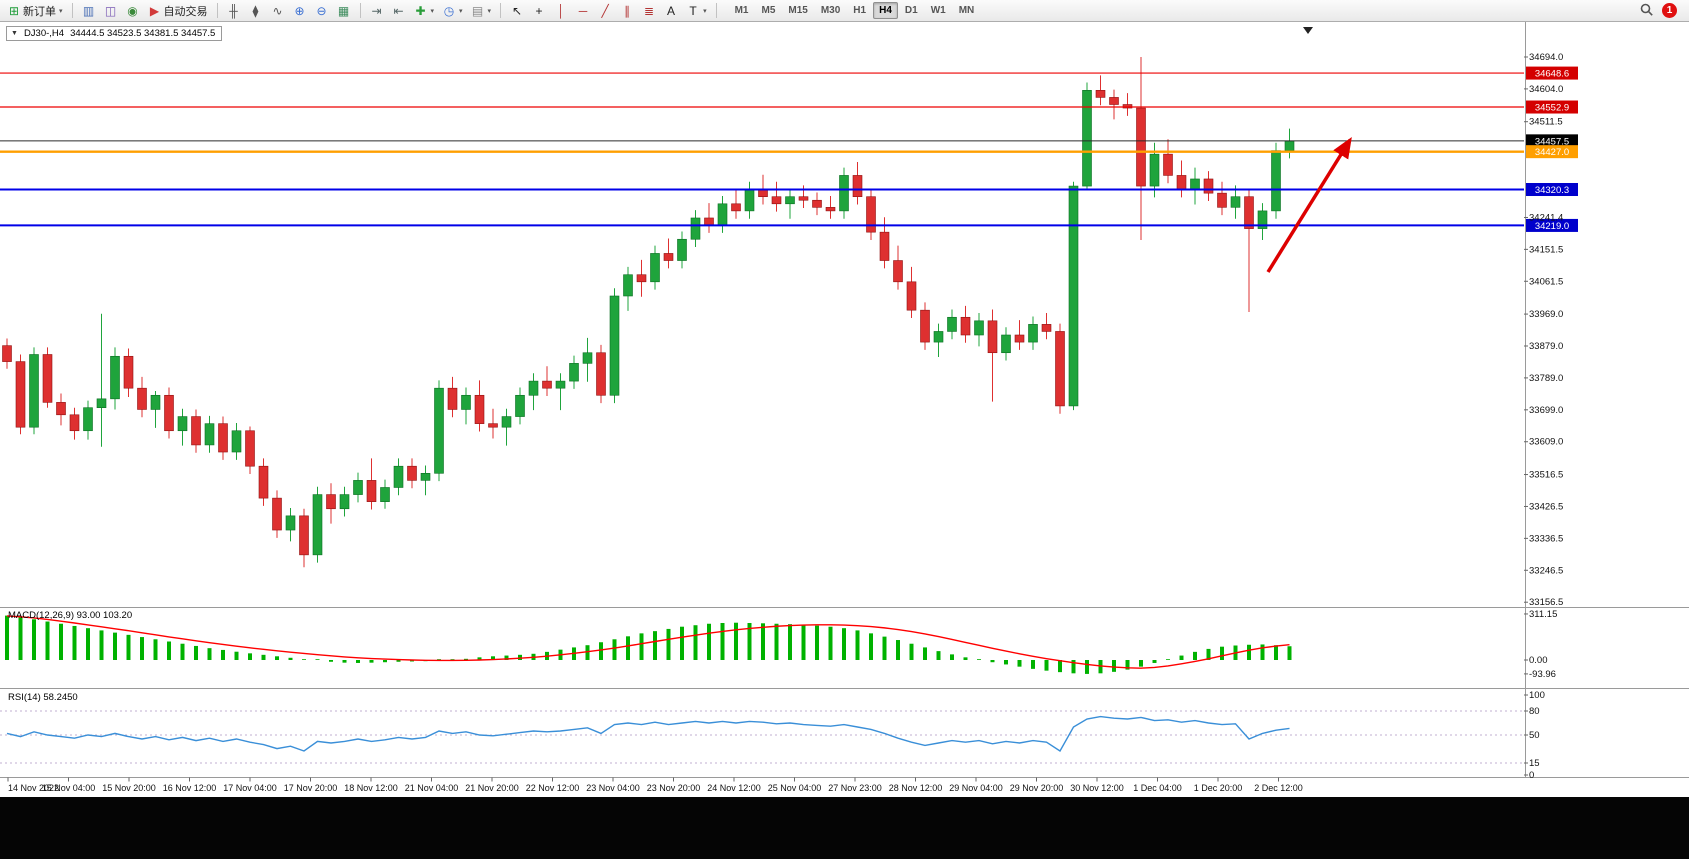  I want to click on toolbar-separator, so click(501, 10).